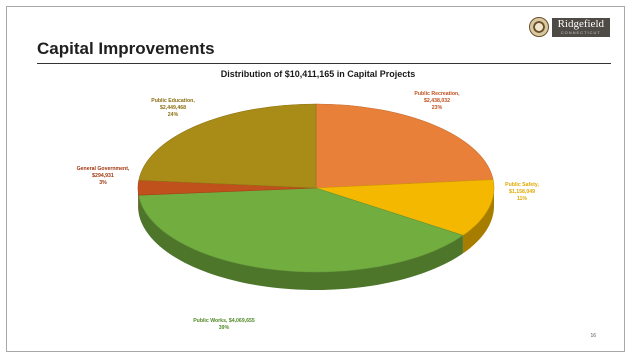 The image size is (633, 360). I want to click on ridgefield-logo: Ridgefield CONNECTICUT, so click(569, 27).